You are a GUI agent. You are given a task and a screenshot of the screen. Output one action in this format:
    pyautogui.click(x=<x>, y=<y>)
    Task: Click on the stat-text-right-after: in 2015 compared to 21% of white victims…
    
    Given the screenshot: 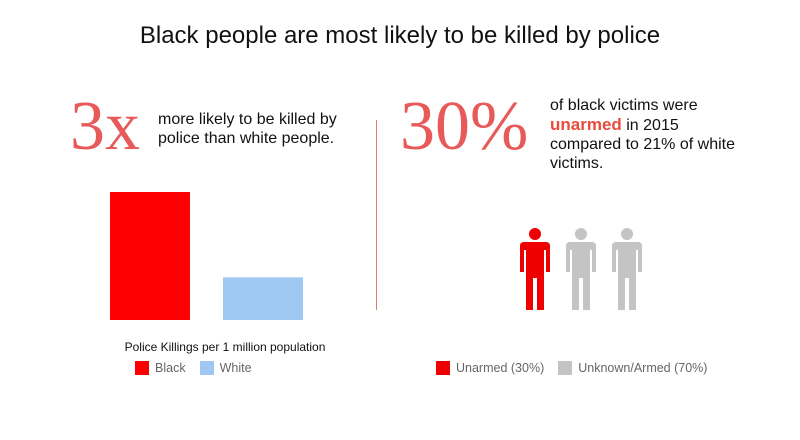 What is the action you would take?
    pyautogui.click(x=642, y=144)
    